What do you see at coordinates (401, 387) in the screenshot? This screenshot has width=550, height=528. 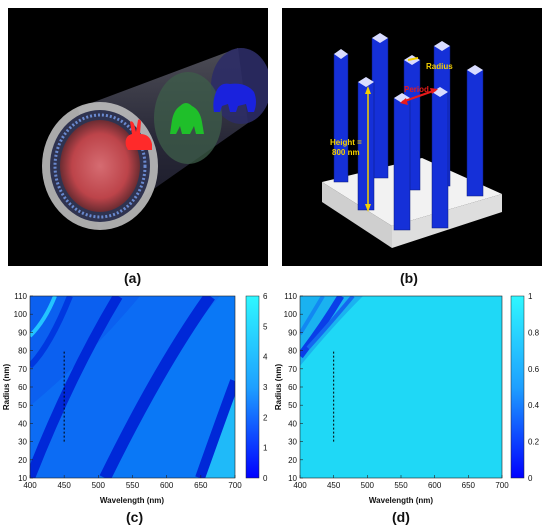 I see `heatmap-d-field` at bounding box center [401, 387].